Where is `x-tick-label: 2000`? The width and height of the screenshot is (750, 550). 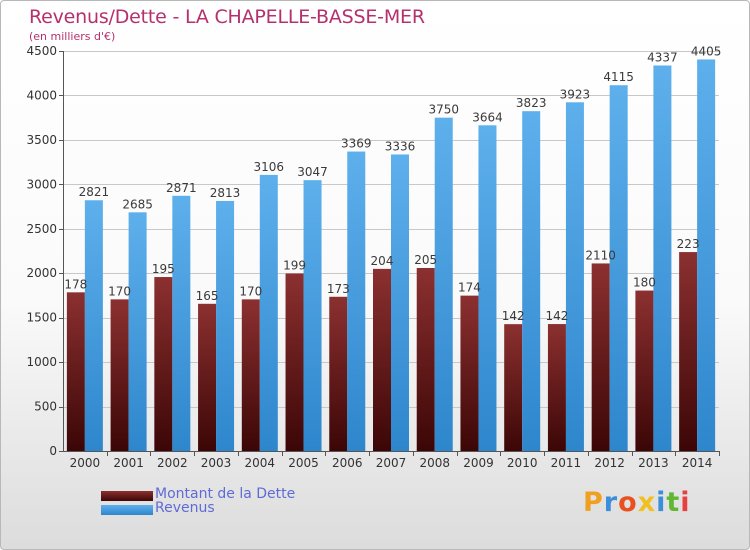
x-tick-label: 2000 is located at coordinates (85, 463).